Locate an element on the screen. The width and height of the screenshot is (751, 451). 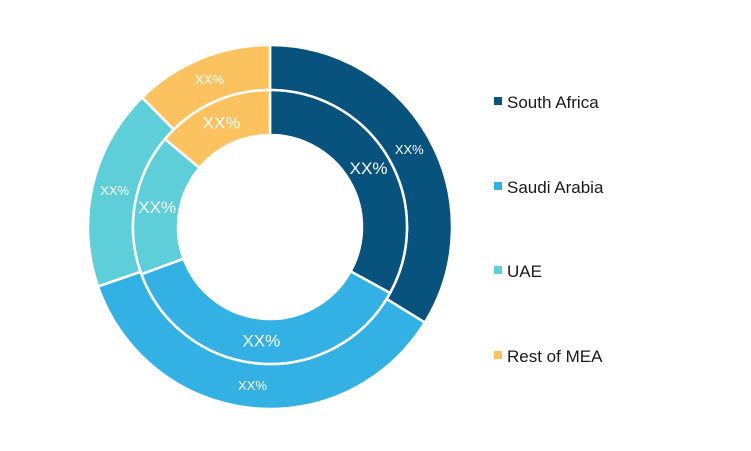
inner-label-saudi-arabia: XX% is located at coordinates (261, 341).